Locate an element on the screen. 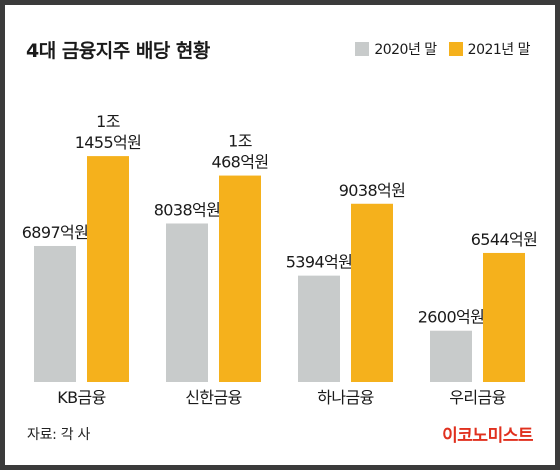 This screenshot has width=560, height=470. data-label-2020-1-0: 8038억원 is located at coordinates (187, 209).